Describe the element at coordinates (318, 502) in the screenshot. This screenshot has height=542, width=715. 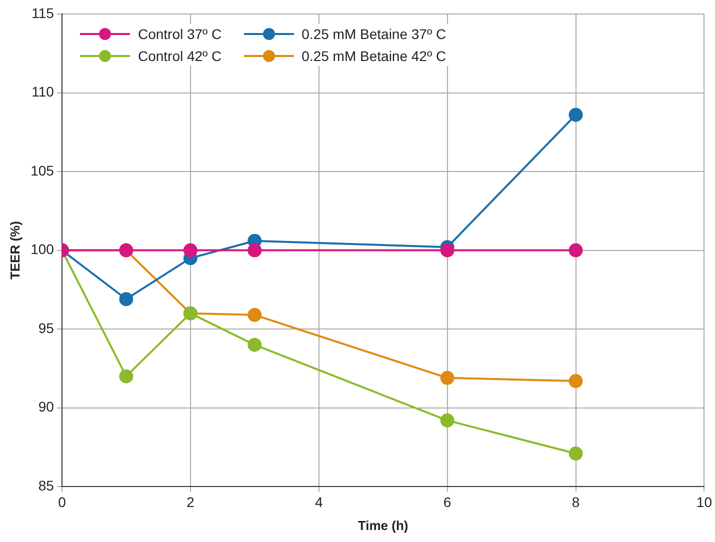
I see `x-tick-label: 4` at that location.